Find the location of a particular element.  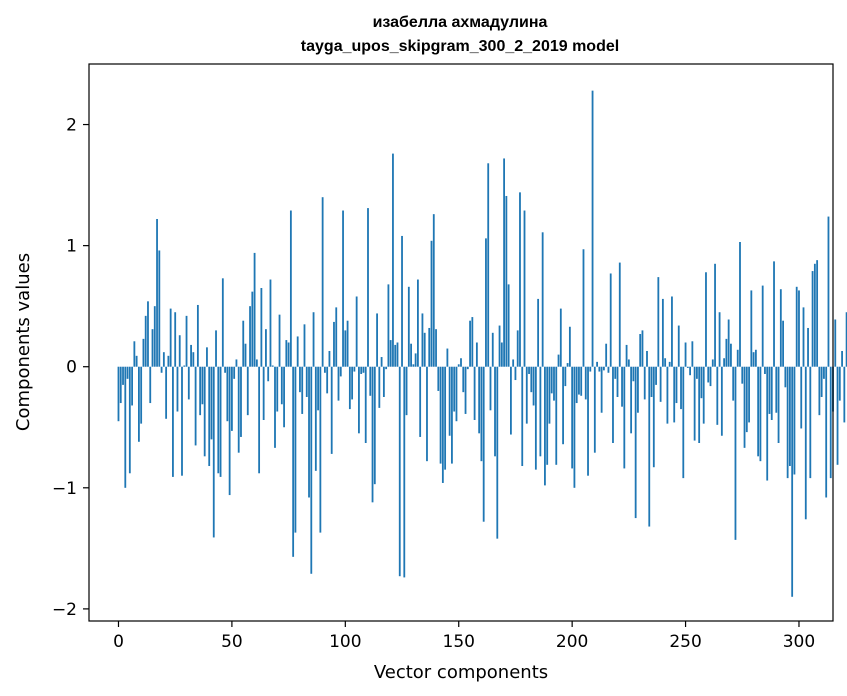

x-axis-ticks: 0 50 100 150 200 250 300 is located at coordinates (464, 636).